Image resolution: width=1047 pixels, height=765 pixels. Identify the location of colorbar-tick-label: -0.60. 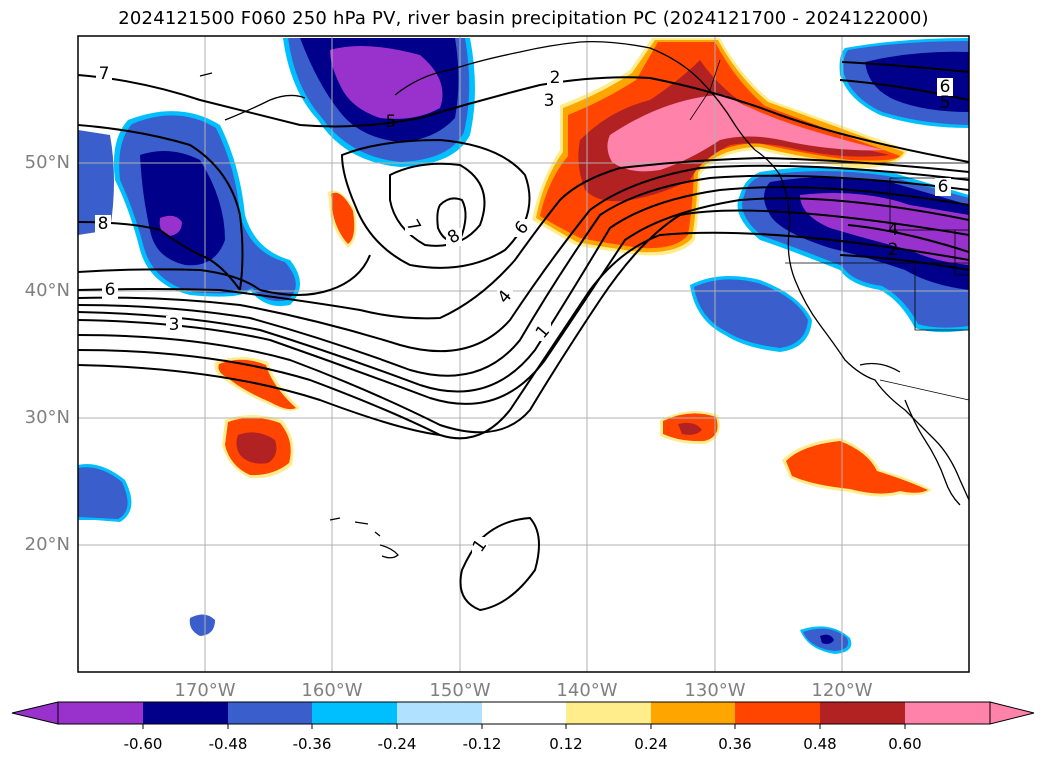
(143, 744).